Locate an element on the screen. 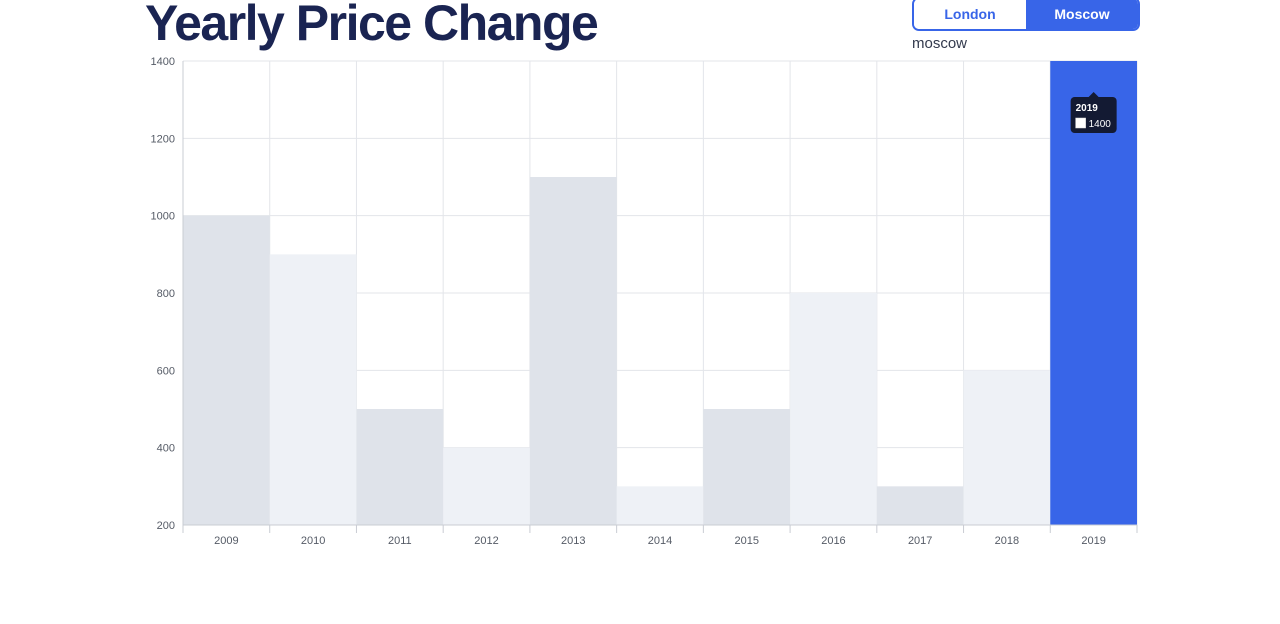 This screenshot has height=624, width=1280. tooltip-value: 1400 is located at coordinates (1100, 124).